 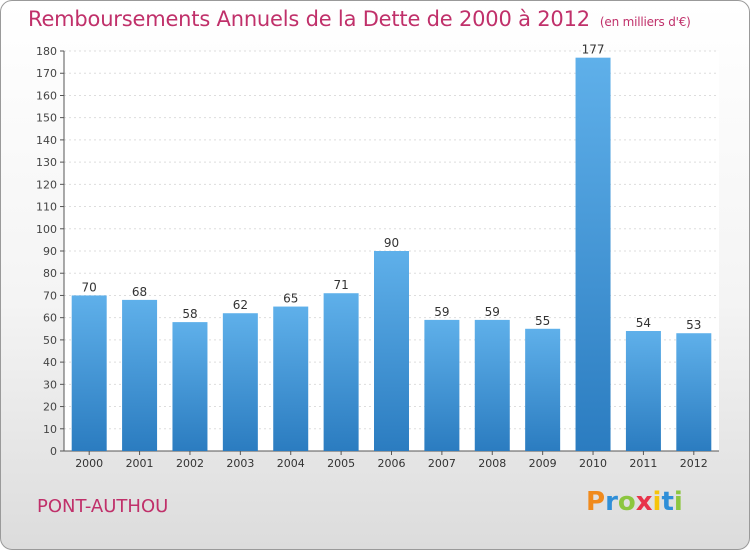 I want to click on data-label: 90, so click(x=391, y=243).